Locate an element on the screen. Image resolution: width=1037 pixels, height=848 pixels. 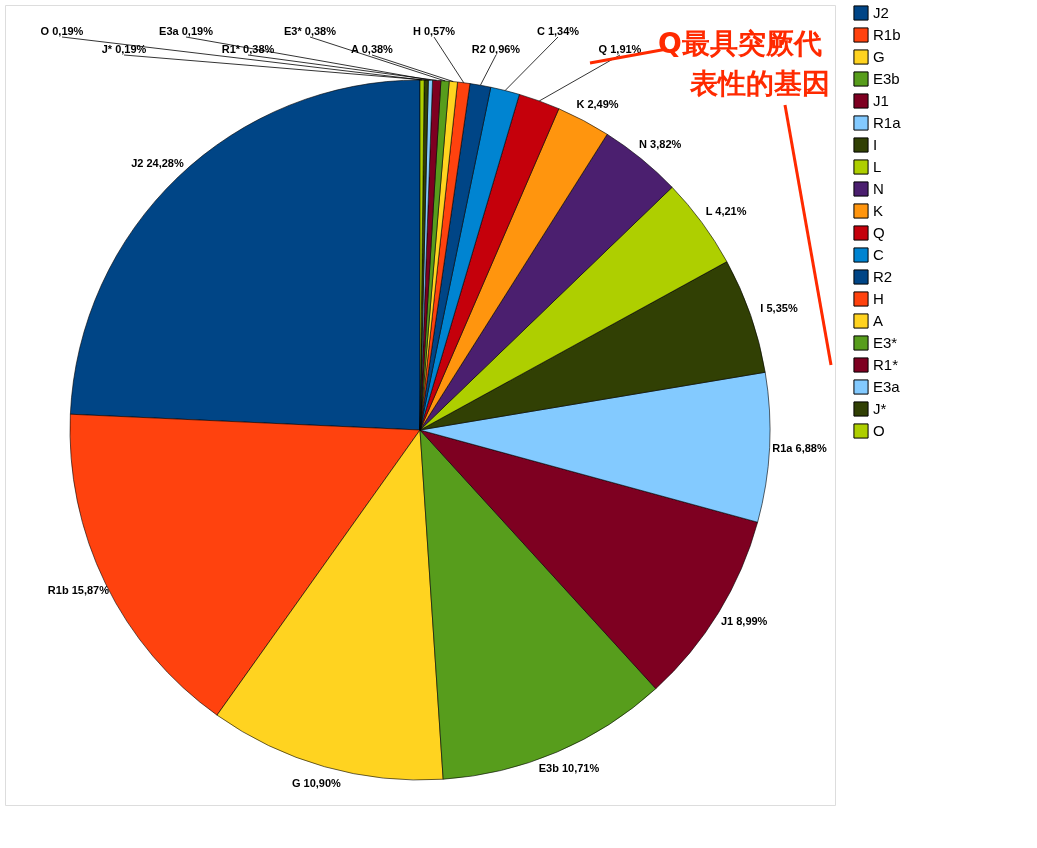
legend-label: E3* is located at coordinates (885, 342).